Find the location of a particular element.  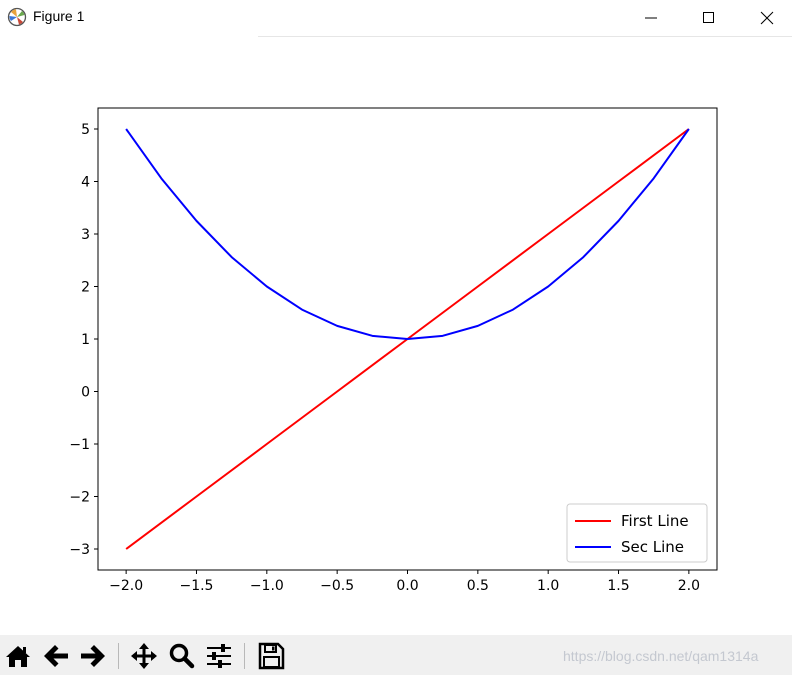

x-tick-label: −1.0 is located at coordinates (267, 586).